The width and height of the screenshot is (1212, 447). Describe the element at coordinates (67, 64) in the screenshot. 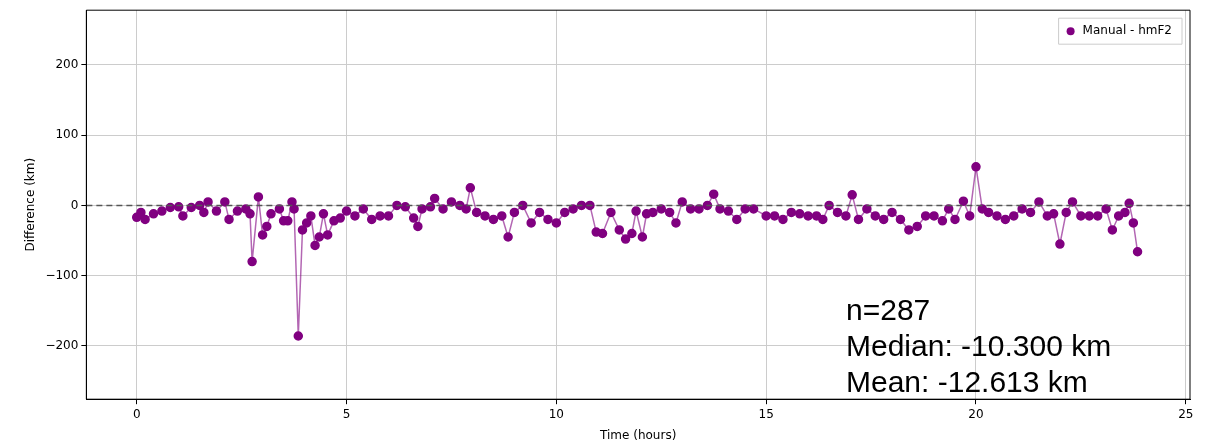

I see `y-tick-label: 200` at that location.